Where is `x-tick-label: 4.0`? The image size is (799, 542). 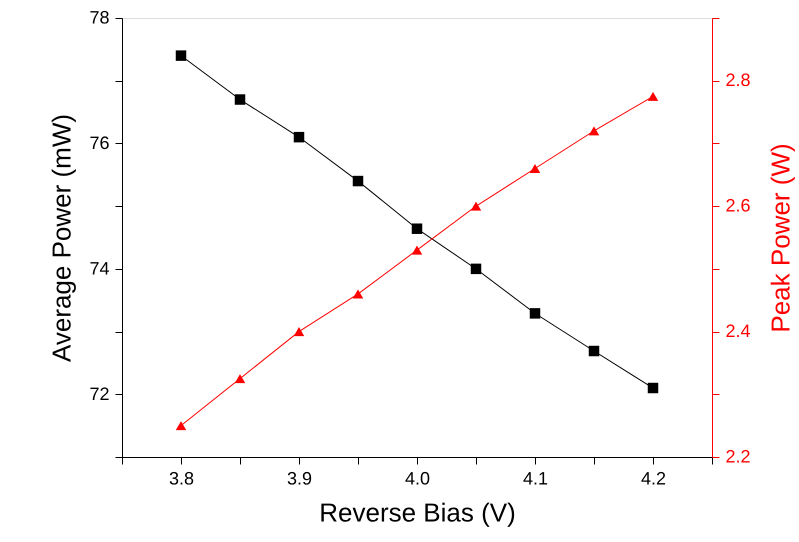 x-tick-label: 4.0 is located at coordinates (417, 478).